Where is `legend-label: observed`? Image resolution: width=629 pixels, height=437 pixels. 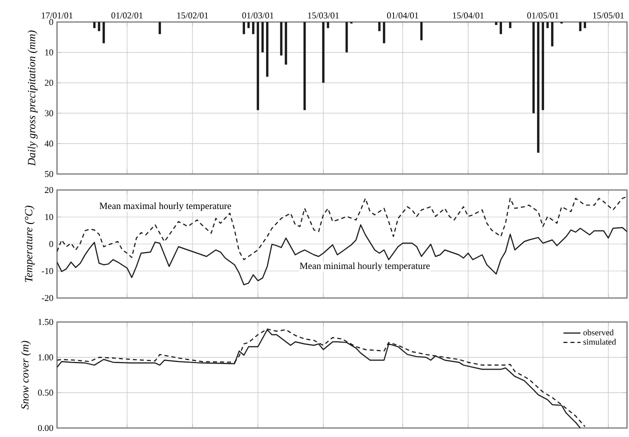 legend-label: observed is located at coordinates (598, 332).